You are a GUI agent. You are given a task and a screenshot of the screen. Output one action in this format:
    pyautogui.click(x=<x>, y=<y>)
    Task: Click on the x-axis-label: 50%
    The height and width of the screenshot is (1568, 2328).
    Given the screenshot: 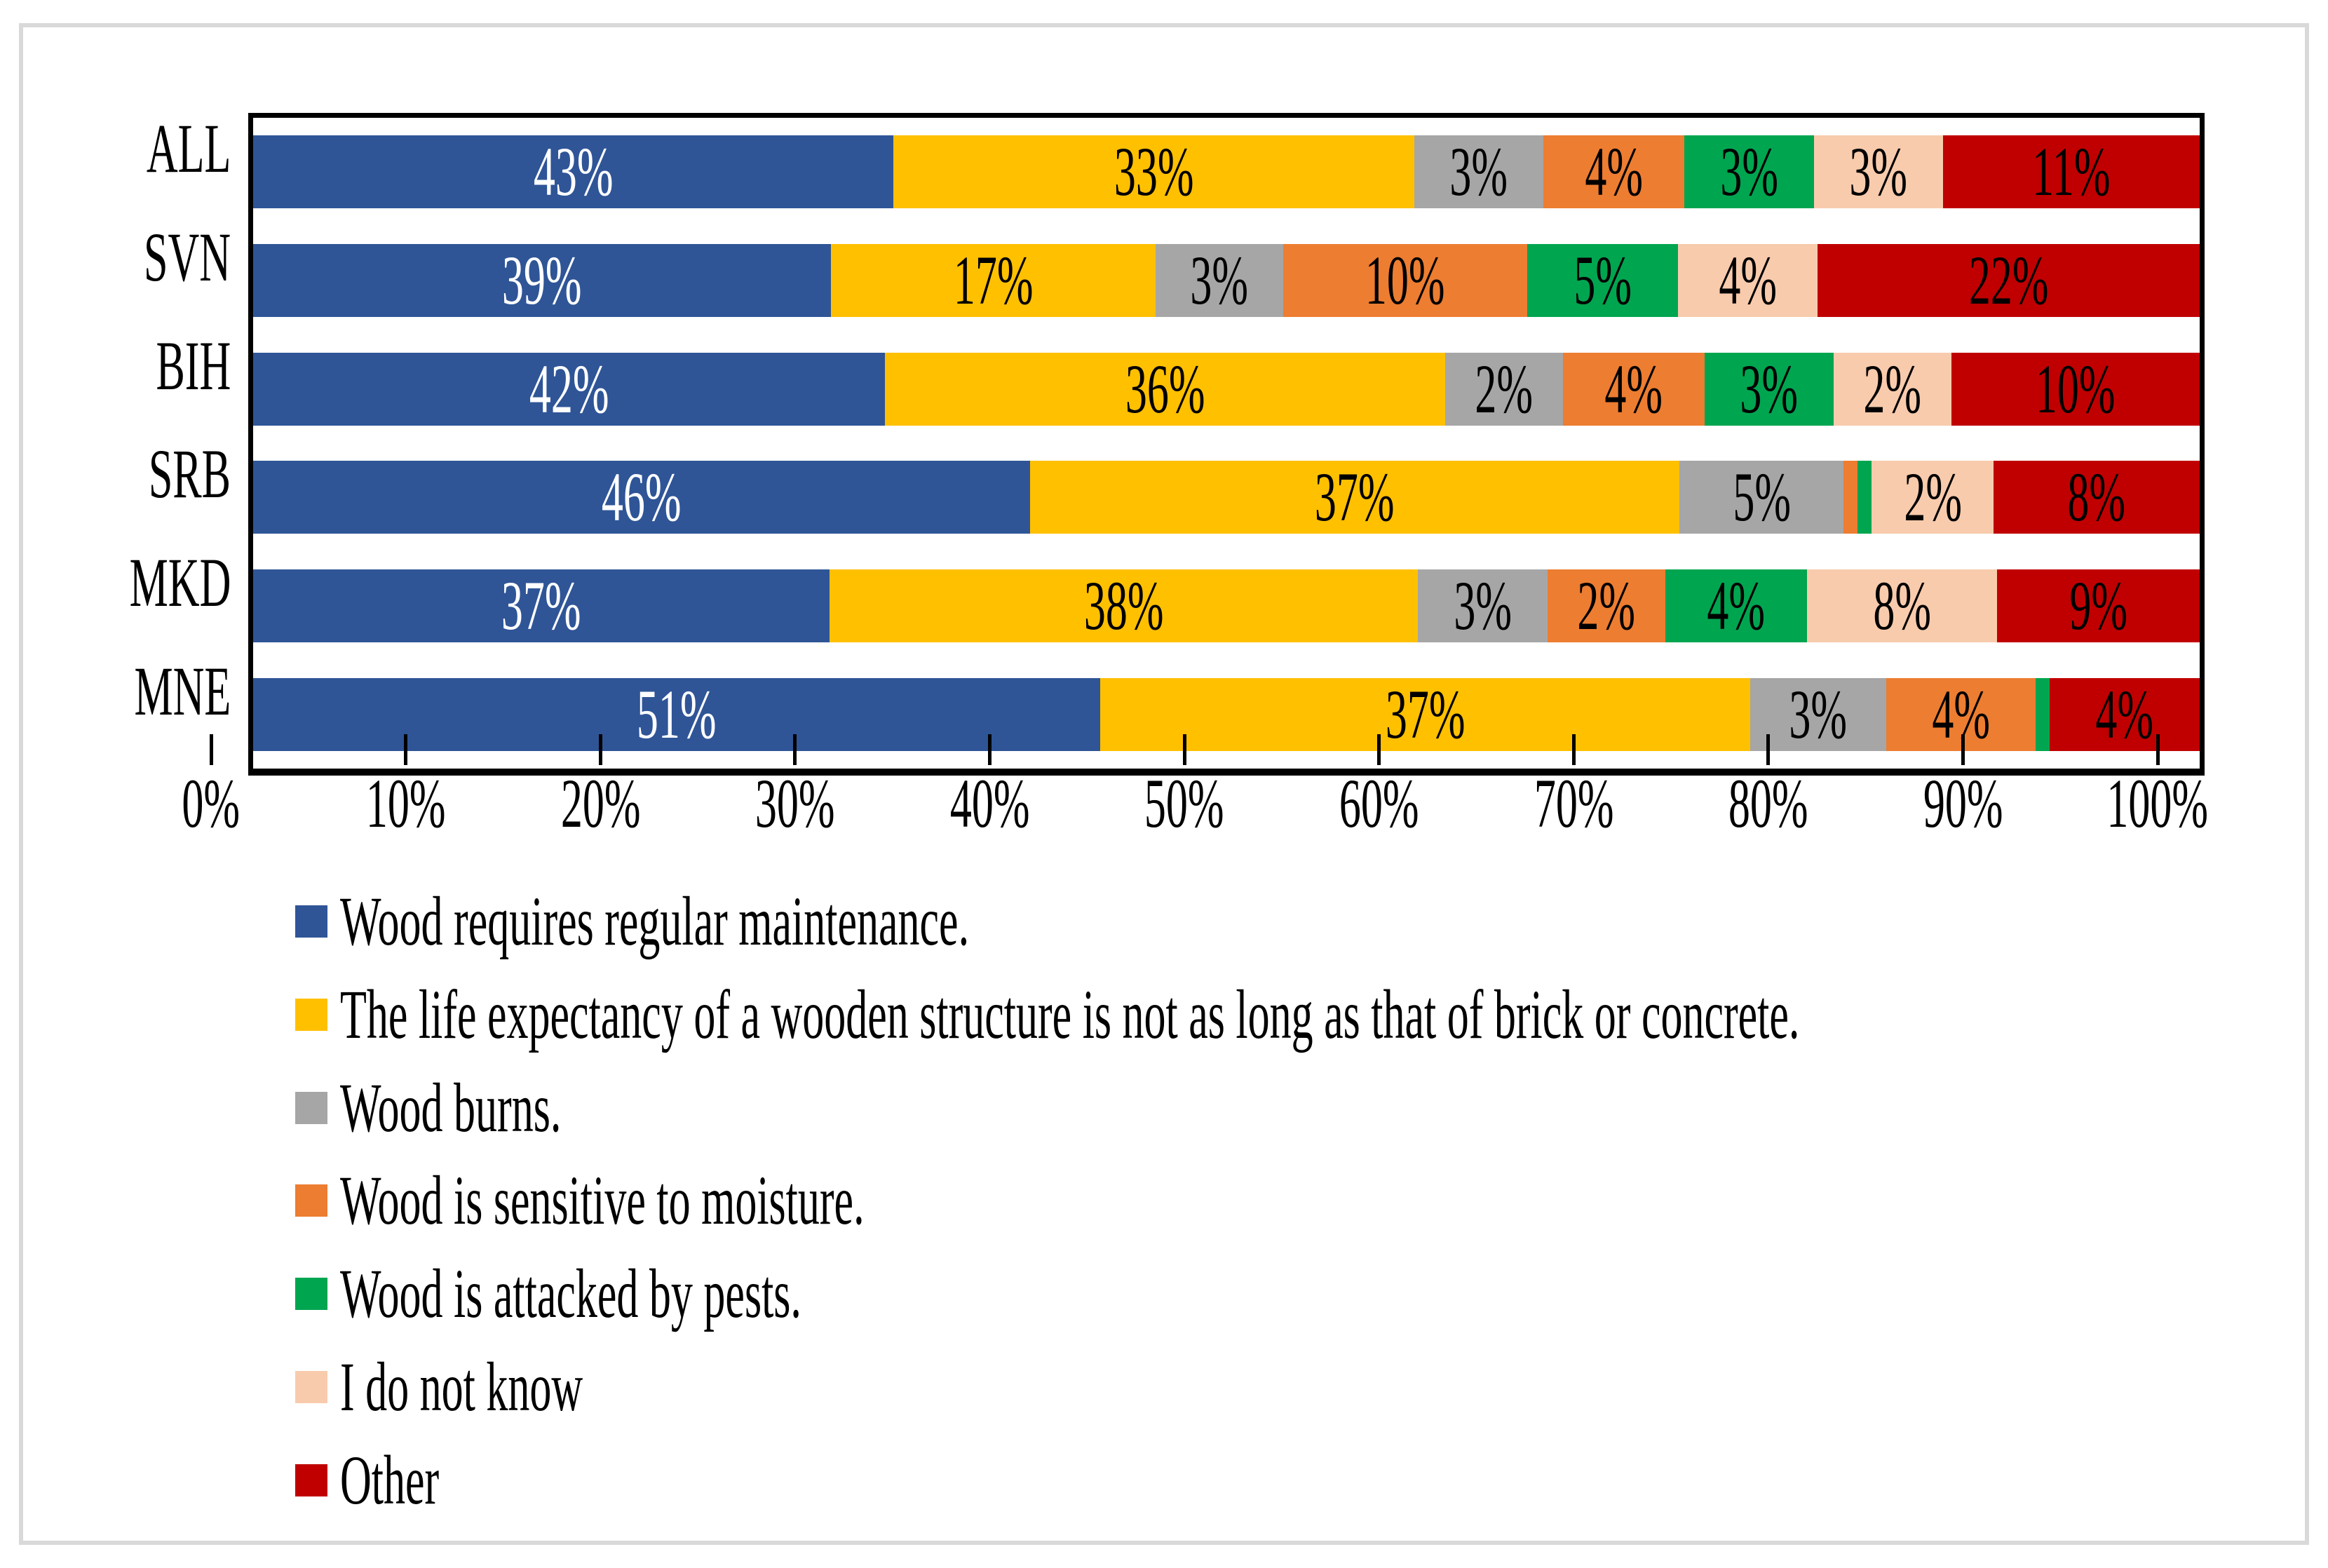 What is the action you would take?
    pyautogui.click(x=1184, y=804)
    